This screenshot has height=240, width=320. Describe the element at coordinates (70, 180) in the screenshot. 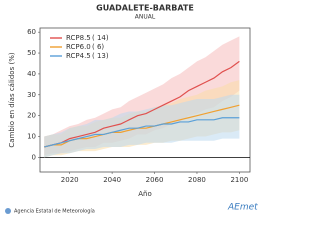

I see `x-tick-label: 2020` at that location.